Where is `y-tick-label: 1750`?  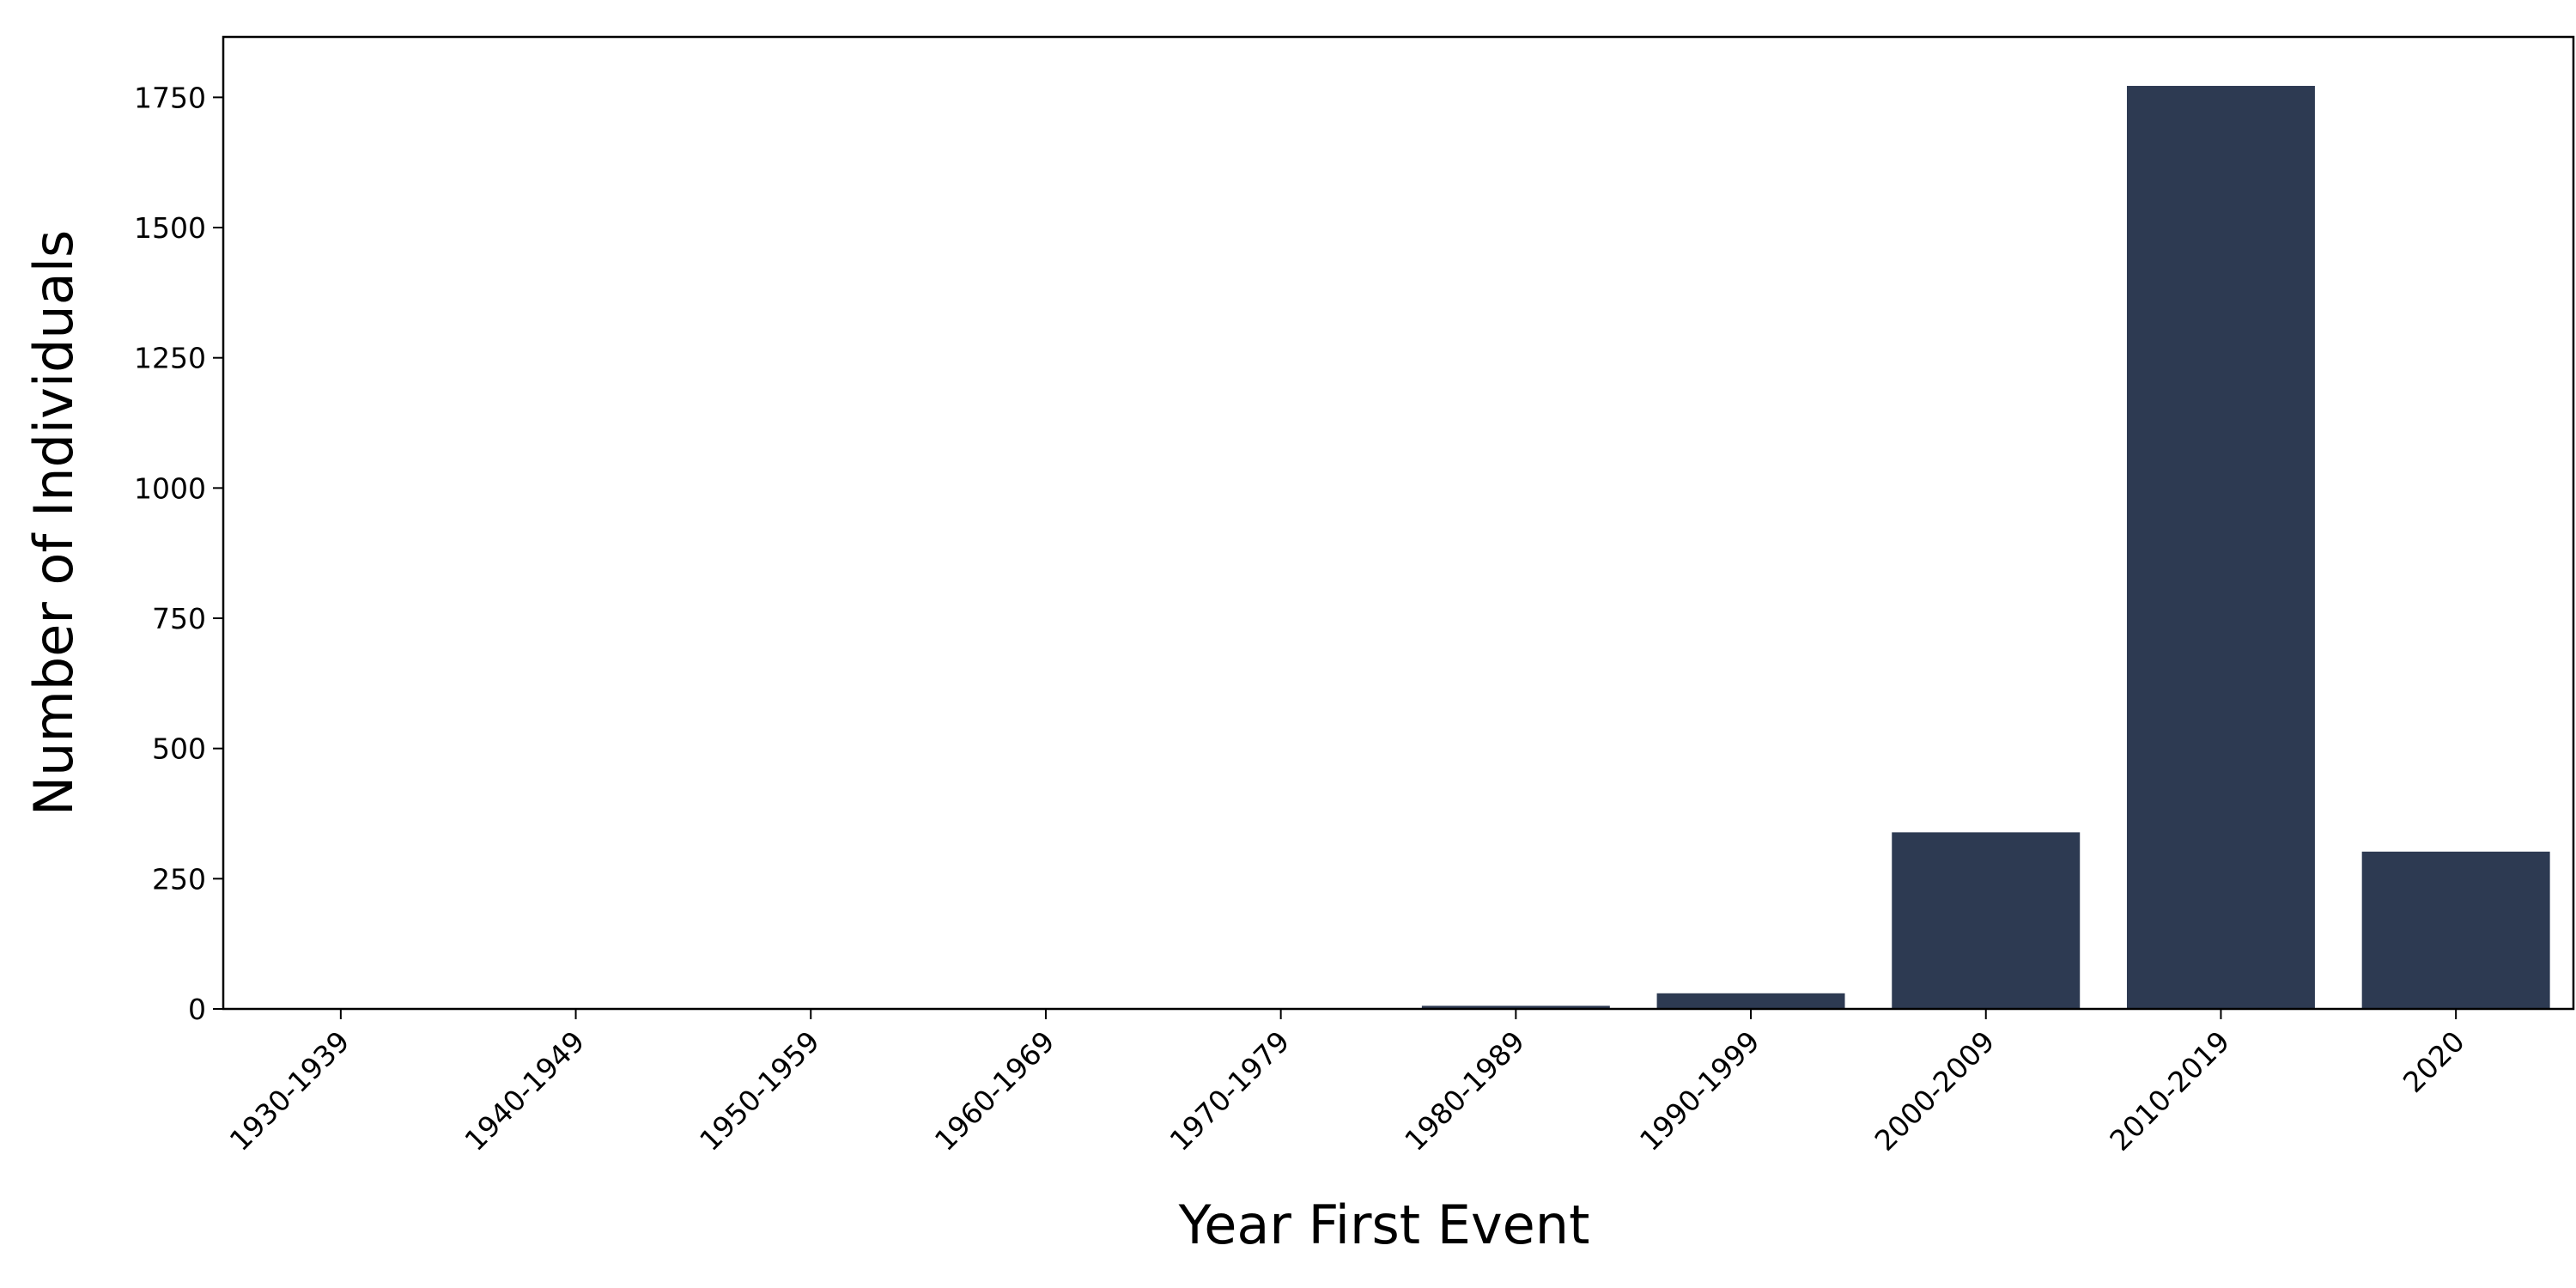 y-tick-label: 1750 is located at coordinates (170, 98).